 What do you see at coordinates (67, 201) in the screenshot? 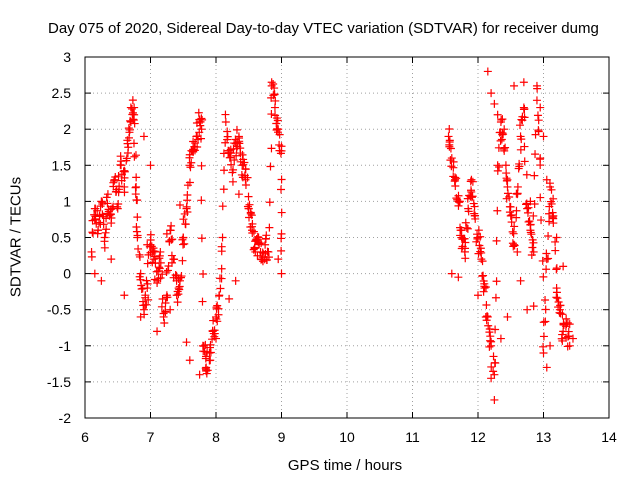
I see `y-tick-label: 1` at bounding box center [67, 201].